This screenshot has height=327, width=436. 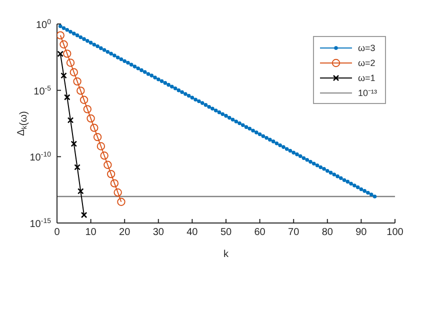 What do you see at coordinates (367, 93) in the screenshot?
I see `legend-label: 10⁻¹³` at bounding box center [367, 93].